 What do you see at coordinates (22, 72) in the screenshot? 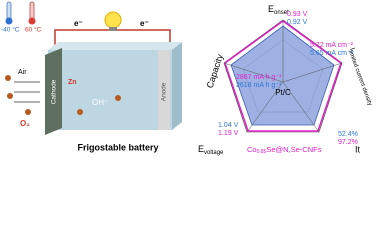
I see `air-label: Air` at bounding box center [22, 72].